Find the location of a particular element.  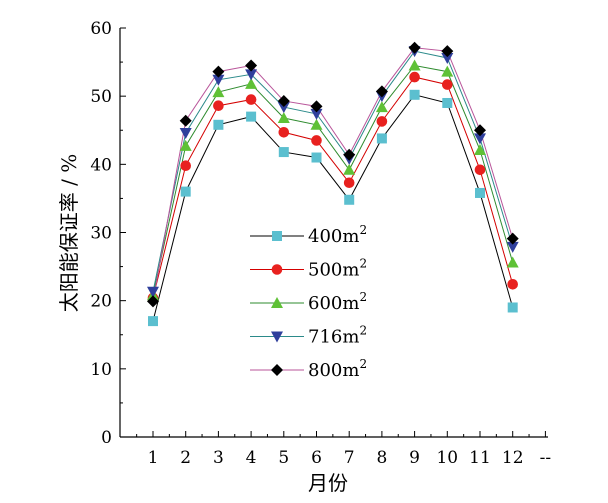

legend: 400m2 500m2 600m2 716m2 800m2 is located at coordinates (308, 302).